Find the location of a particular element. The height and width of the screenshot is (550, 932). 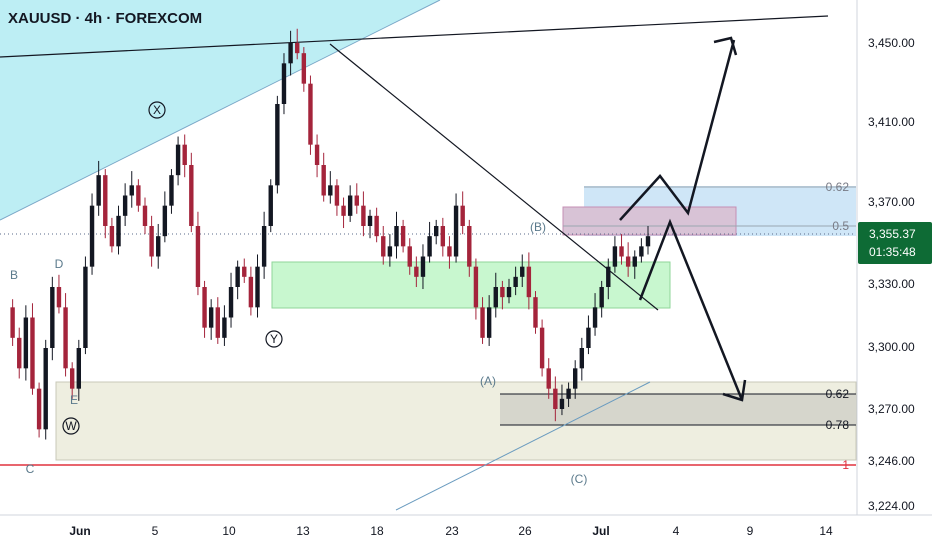

wave-label-a-paren: (A) is located at coordinates (488, 381).